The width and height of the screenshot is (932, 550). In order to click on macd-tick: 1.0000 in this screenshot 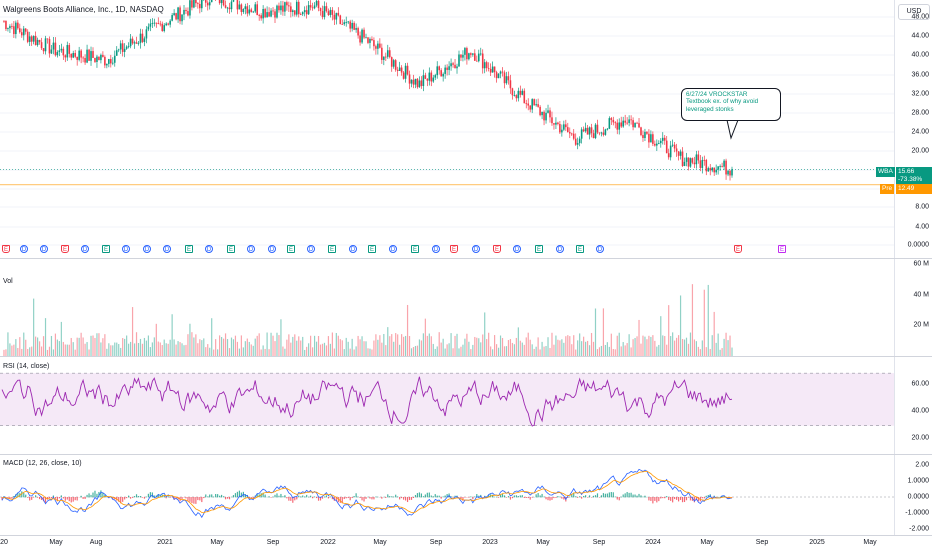, I will do `click(918, 481)`.